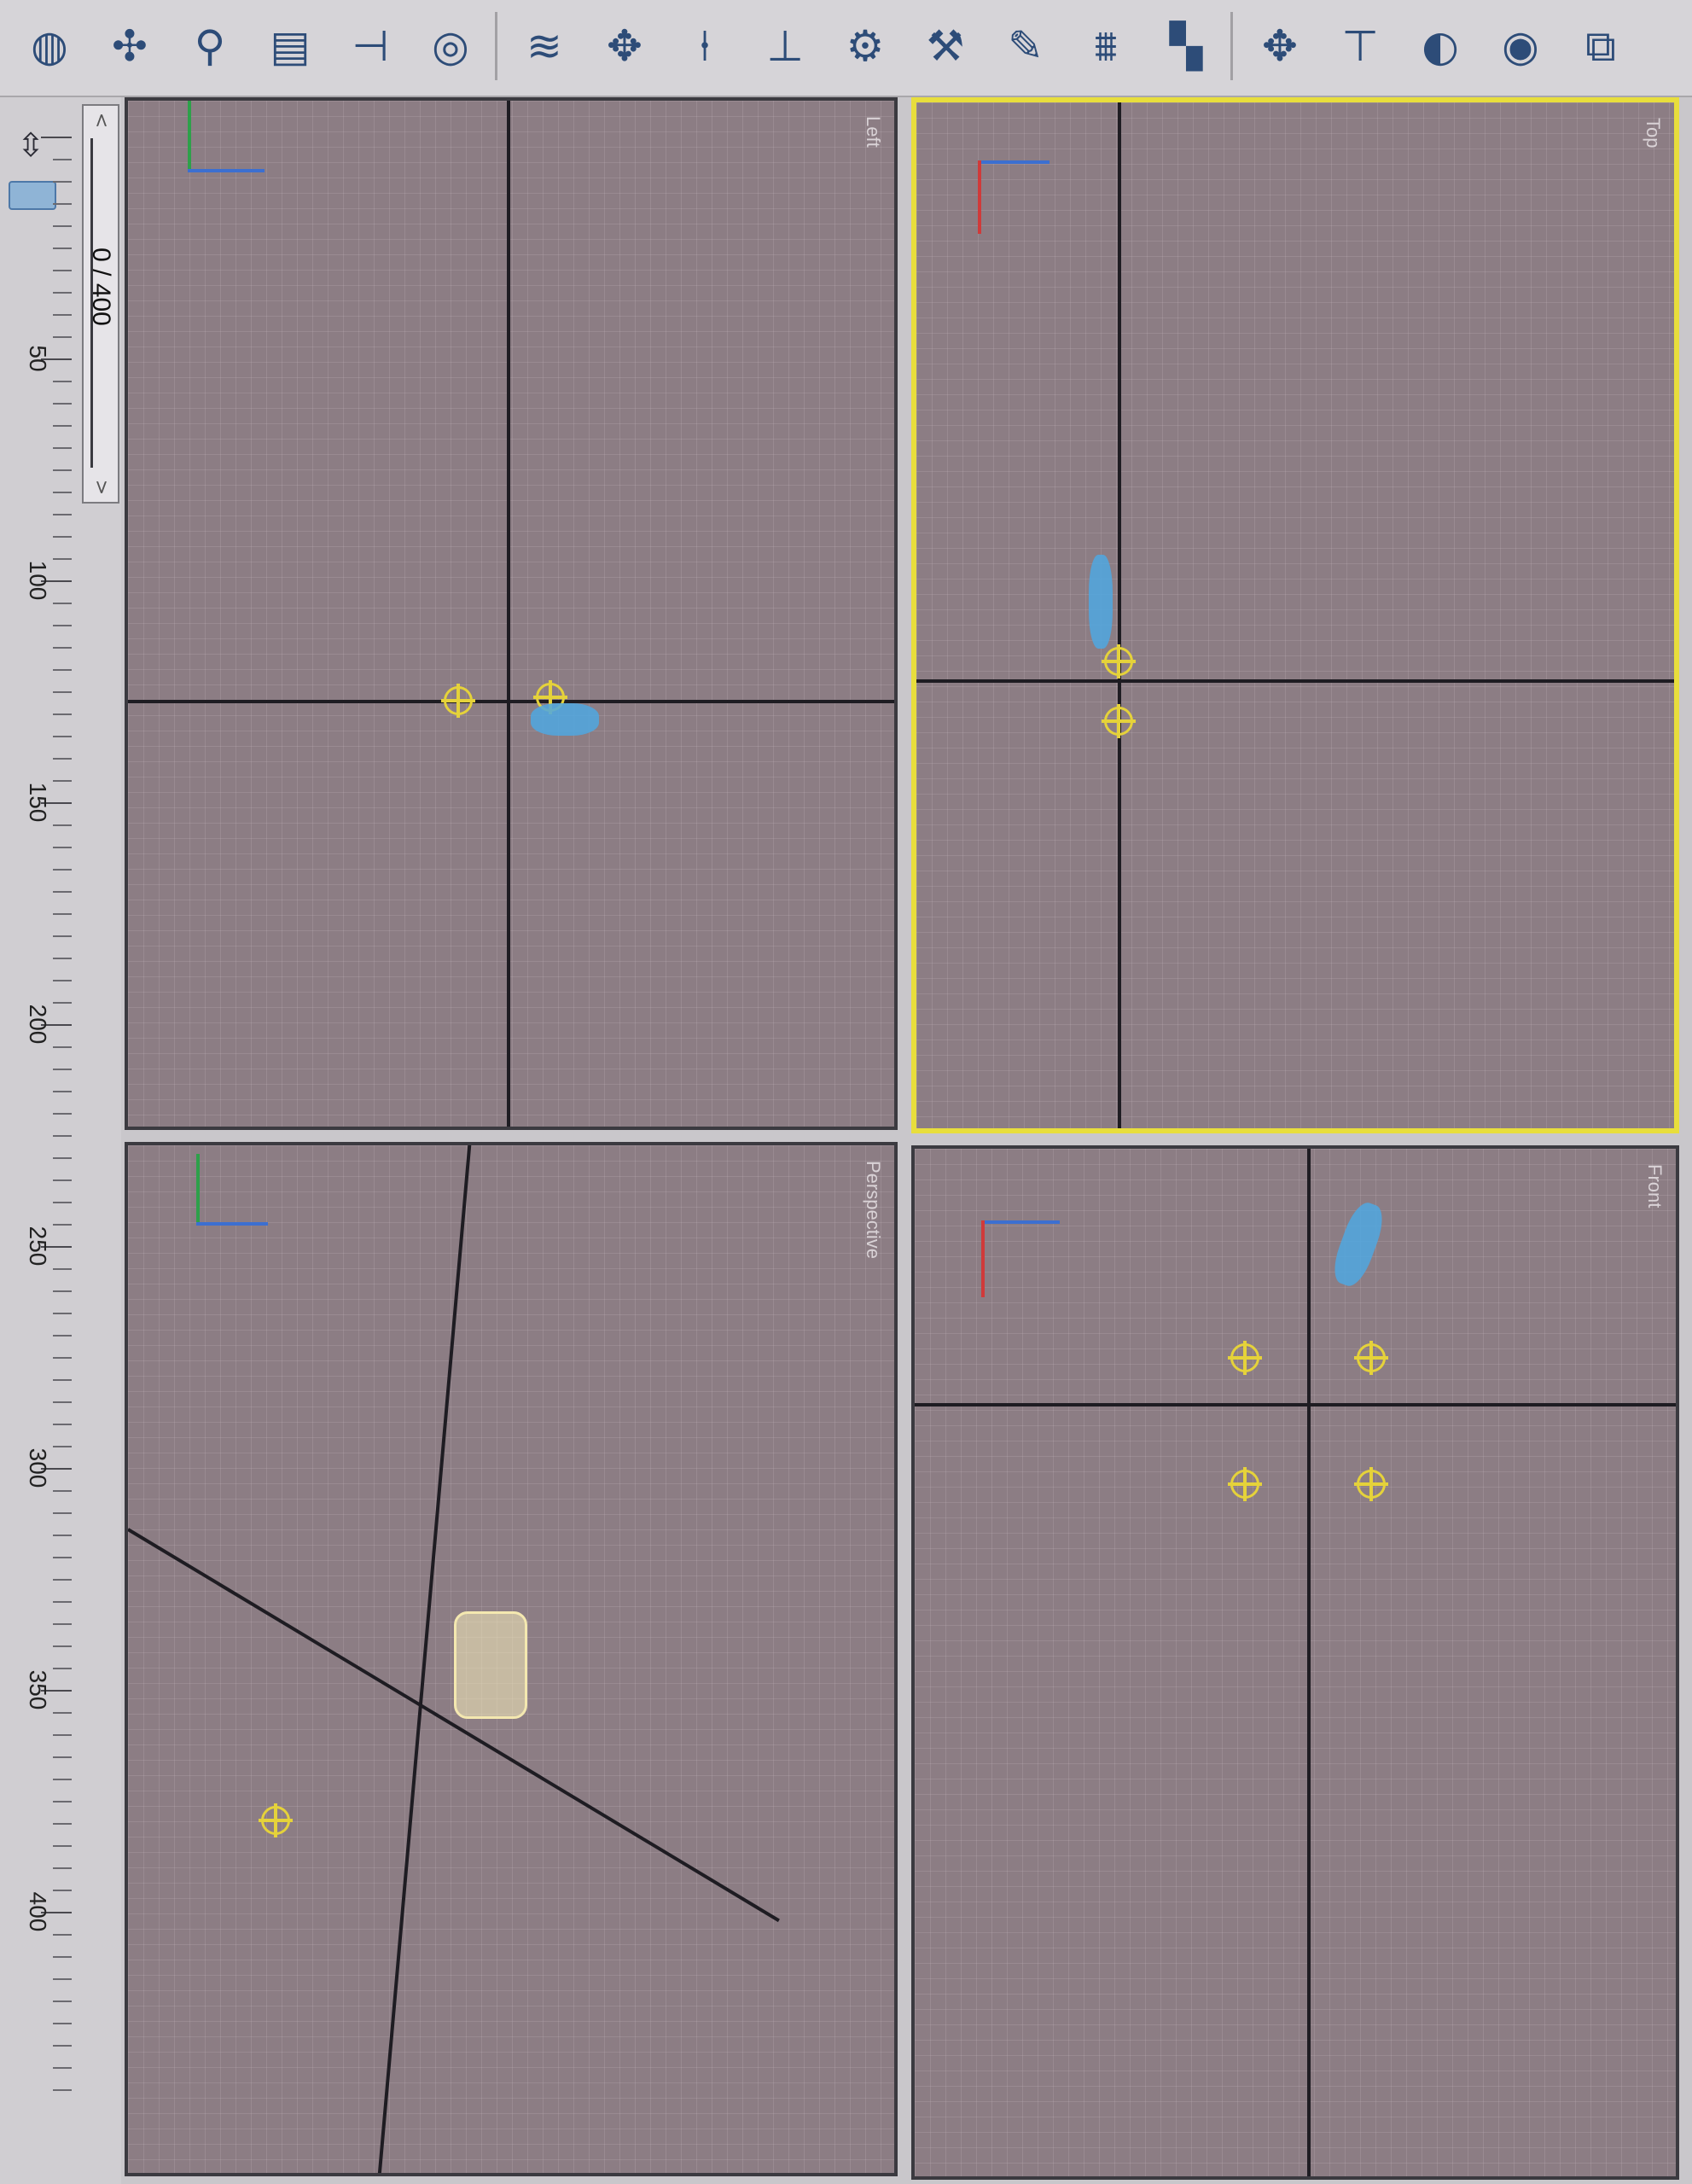  I want to click on scroll-up-button: <, so click(101, 121).